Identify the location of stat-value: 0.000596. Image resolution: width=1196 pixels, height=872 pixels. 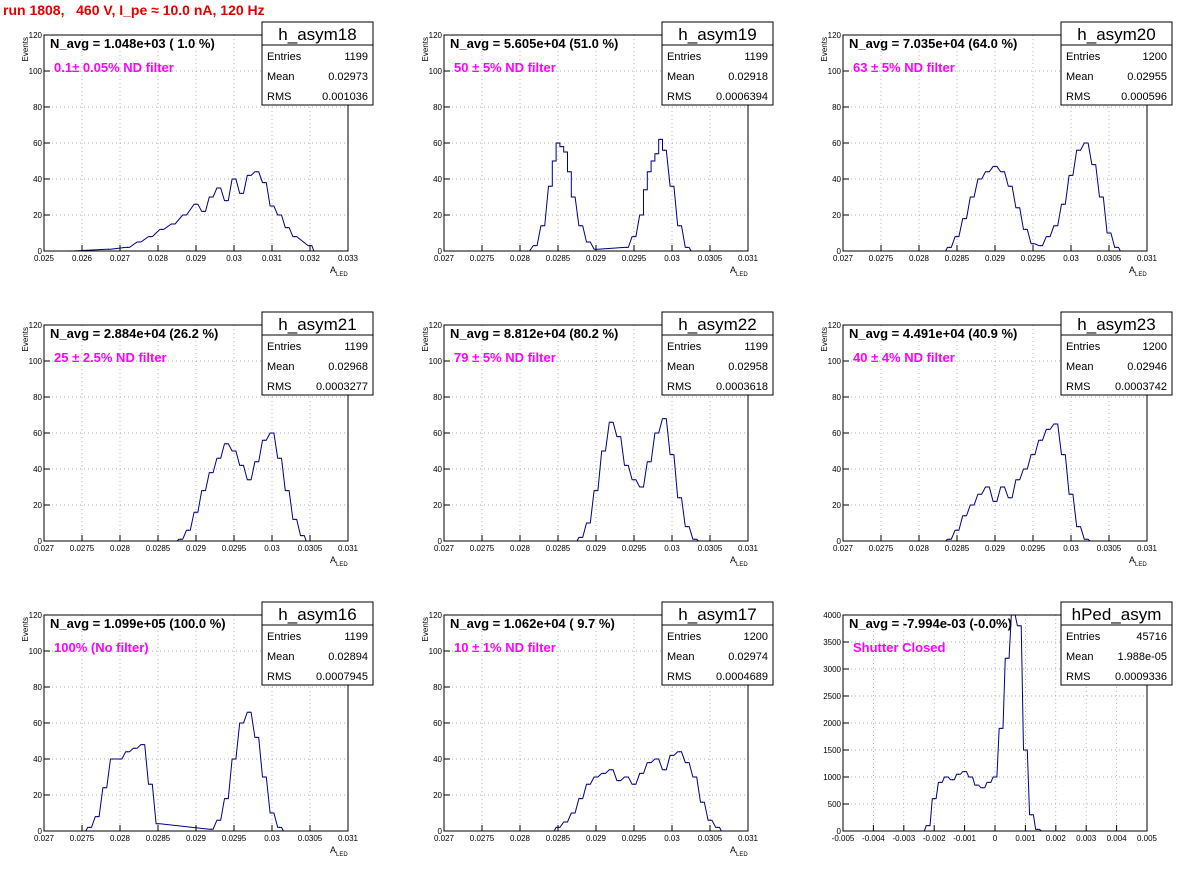
(1144, 97).